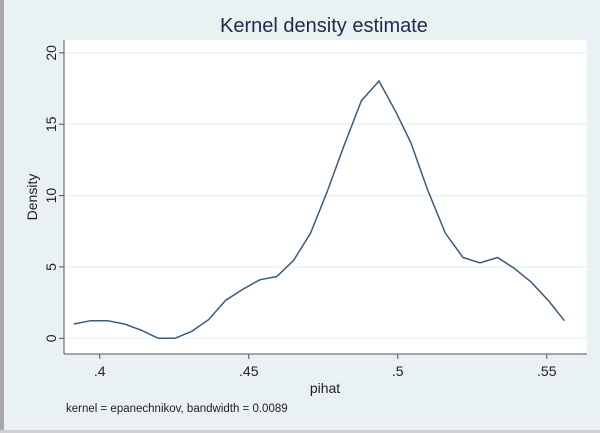 The height and width of the screenshot is (433, 600). I want to click on x-tick-label: .4, so click(100, 371).